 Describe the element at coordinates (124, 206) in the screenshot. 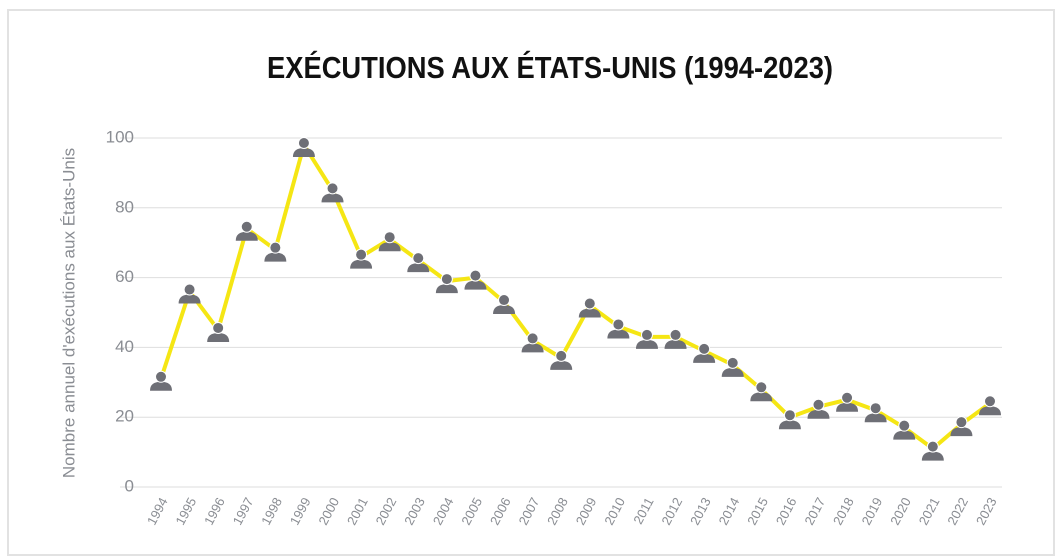

I see `y-tick-label: 80` at that location.